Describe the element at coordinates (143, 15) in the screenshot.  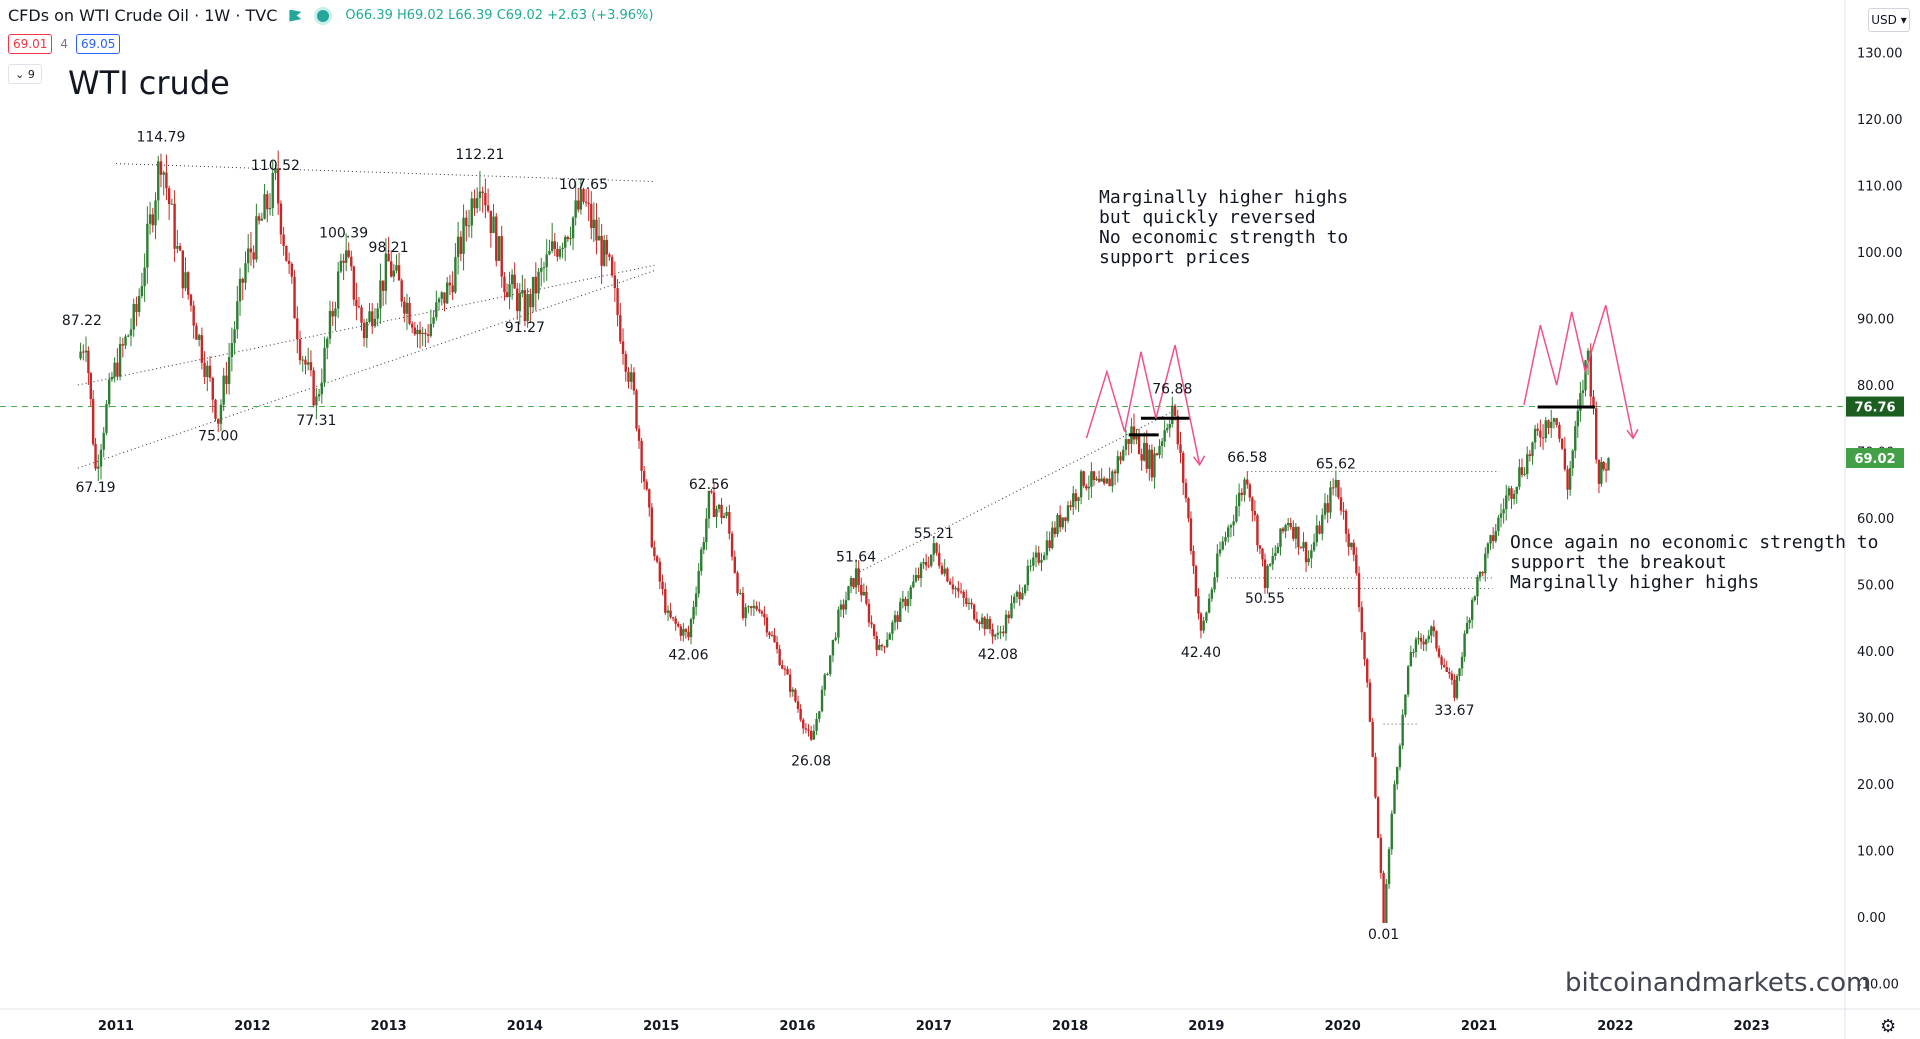
I see `symbol-title: CFDs on WTI Crude Oil · 1W · TVC` at that location.